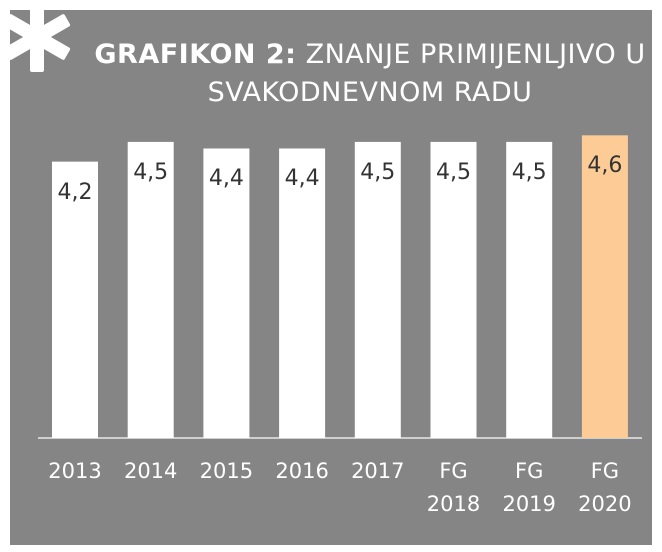 This screenshot has width=662, height=552. I want to click on title-text: ZNANJE PRIMIJENLJIVO U SVAKODNEVNOM RADU, so click(426, 73).